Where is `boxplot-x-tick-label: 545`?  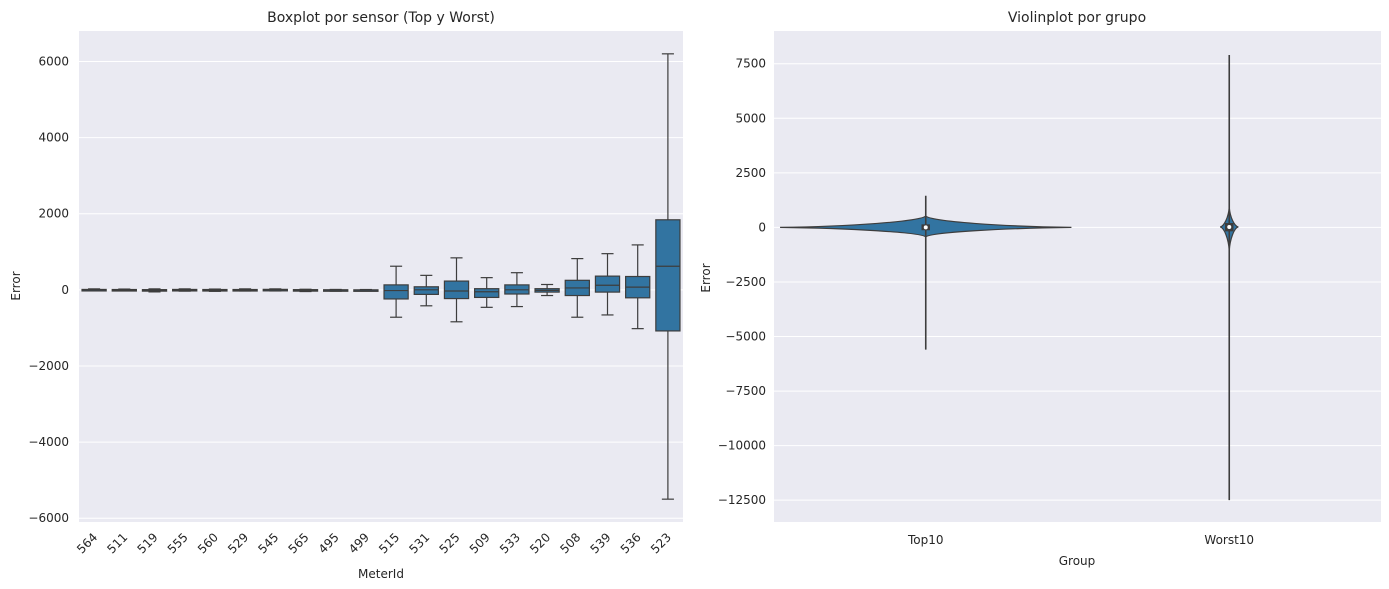 boxplot-x-tick-label: 545 is located at coordinates (268, 543).